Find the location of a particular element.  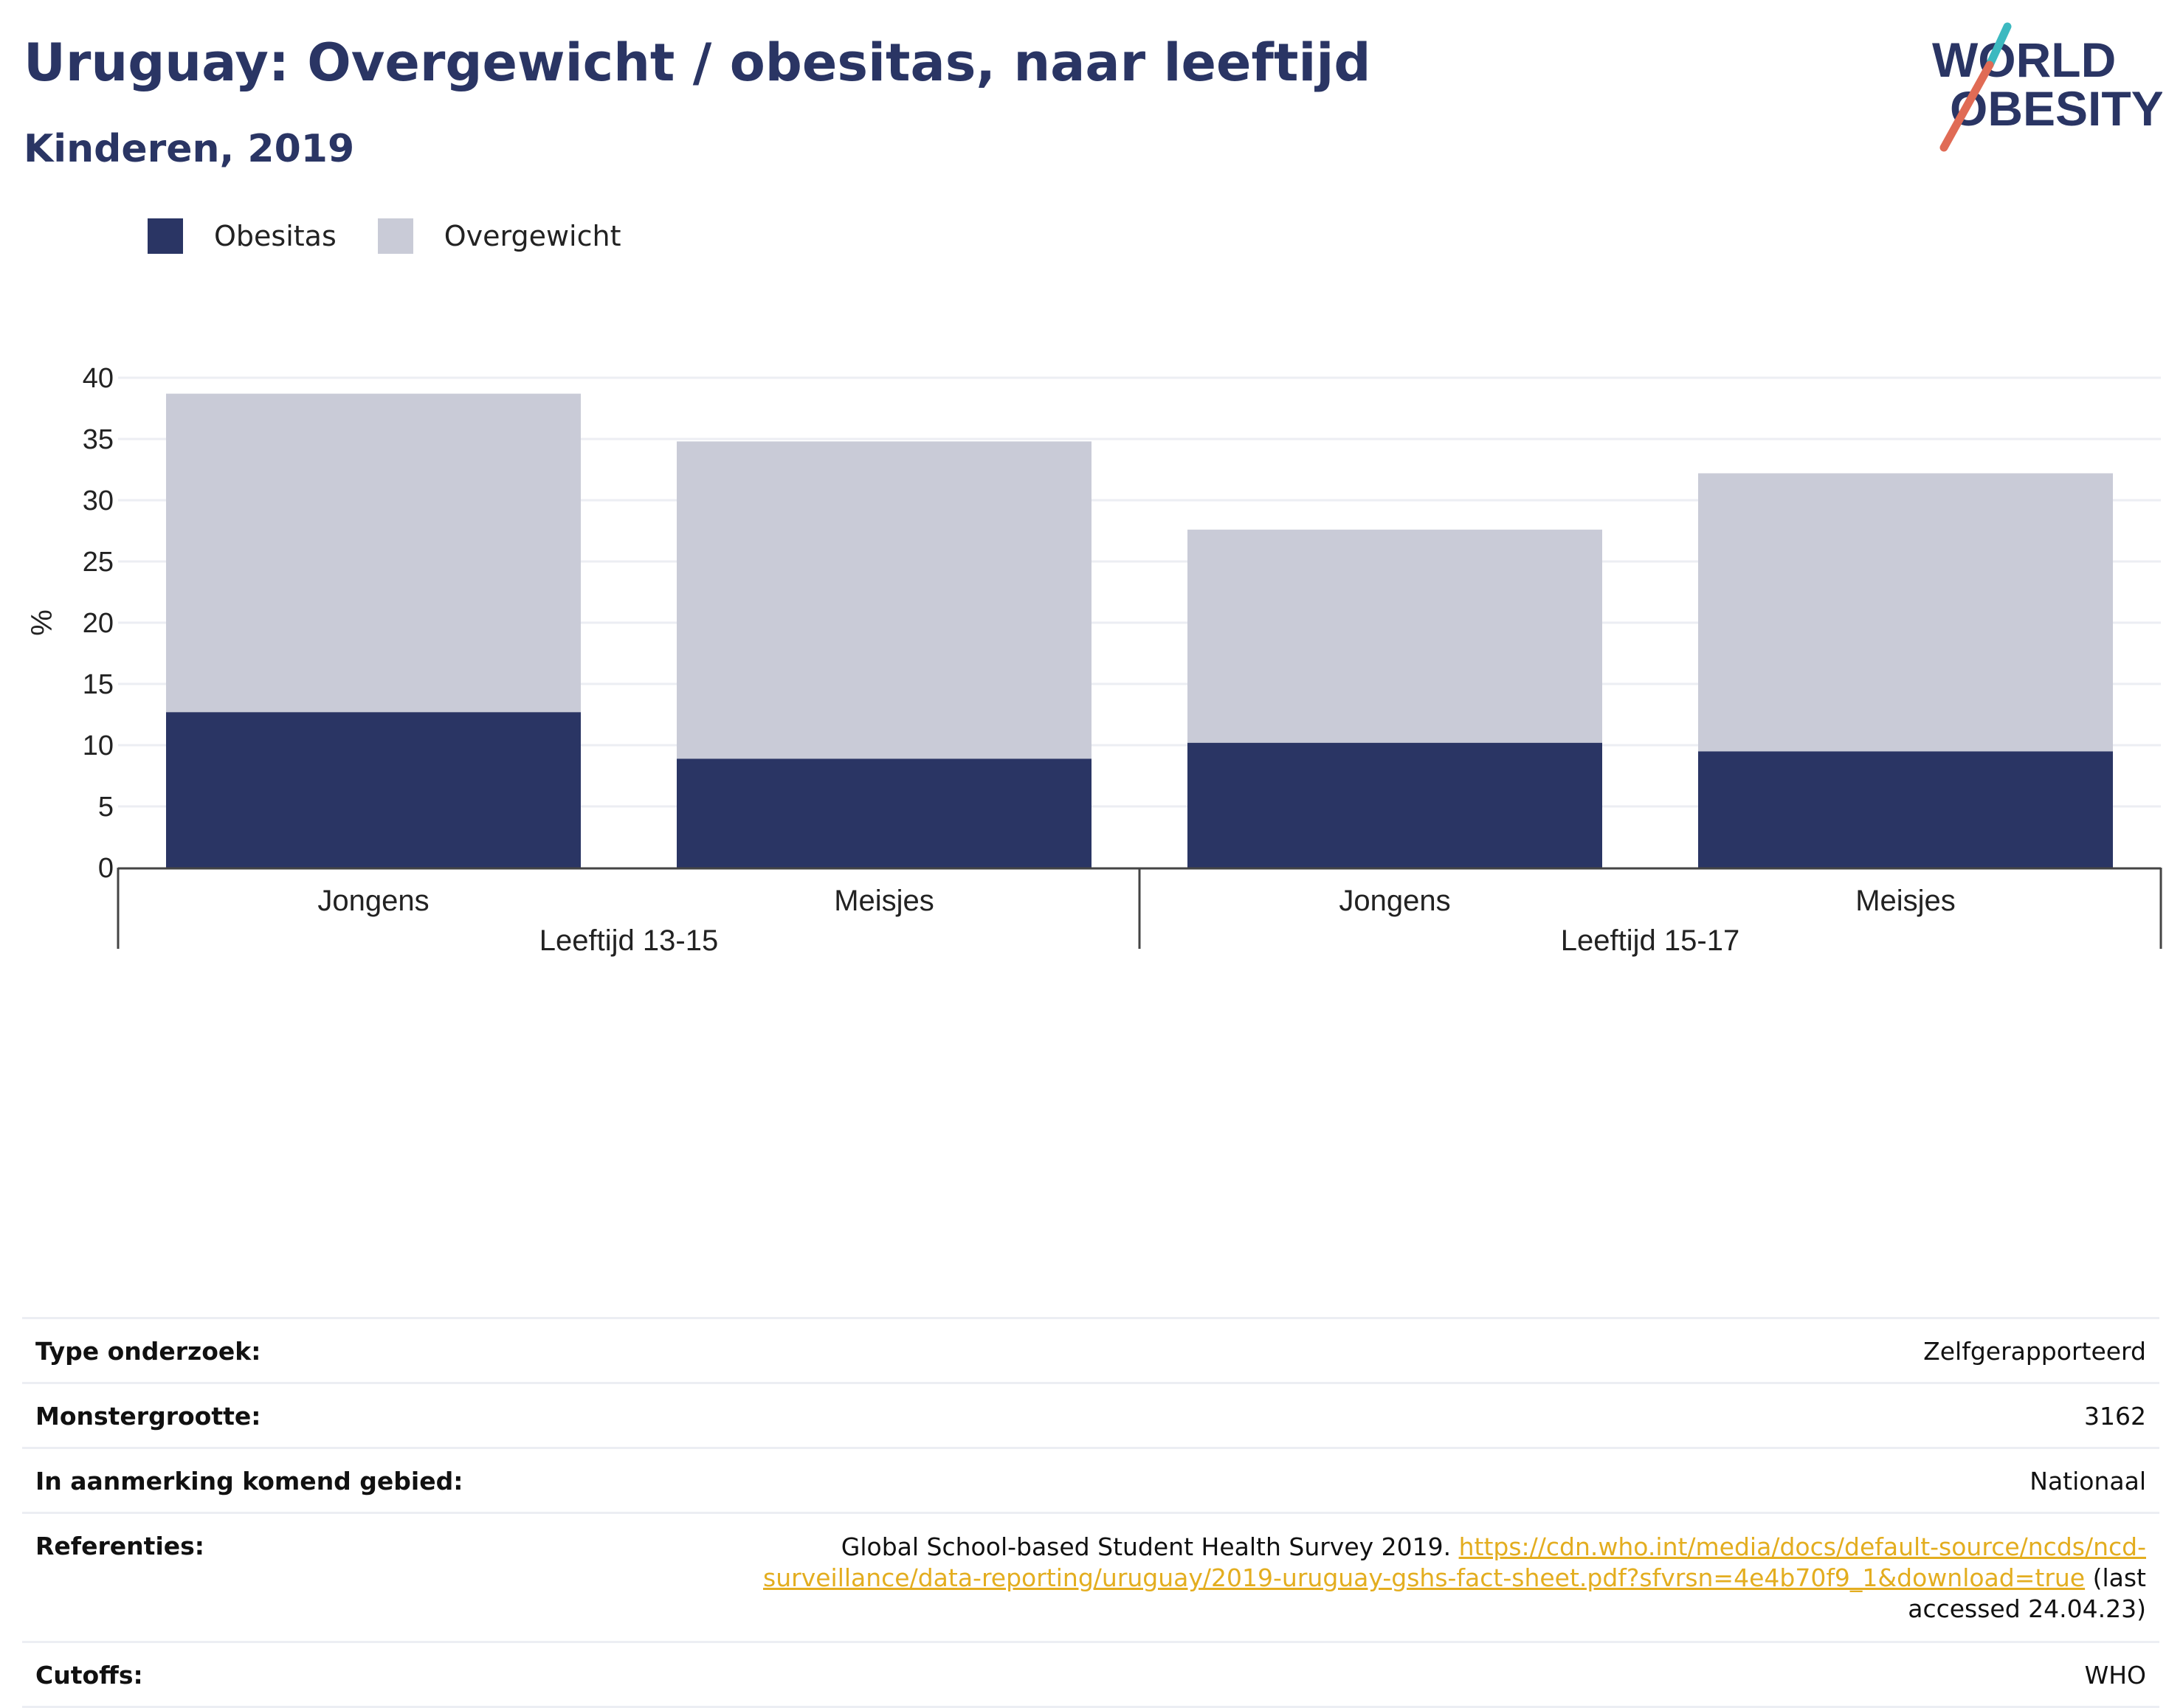

info-row-area: In aanmerking komend gebied: Nationaal is located at coordinates (1090, 1479).